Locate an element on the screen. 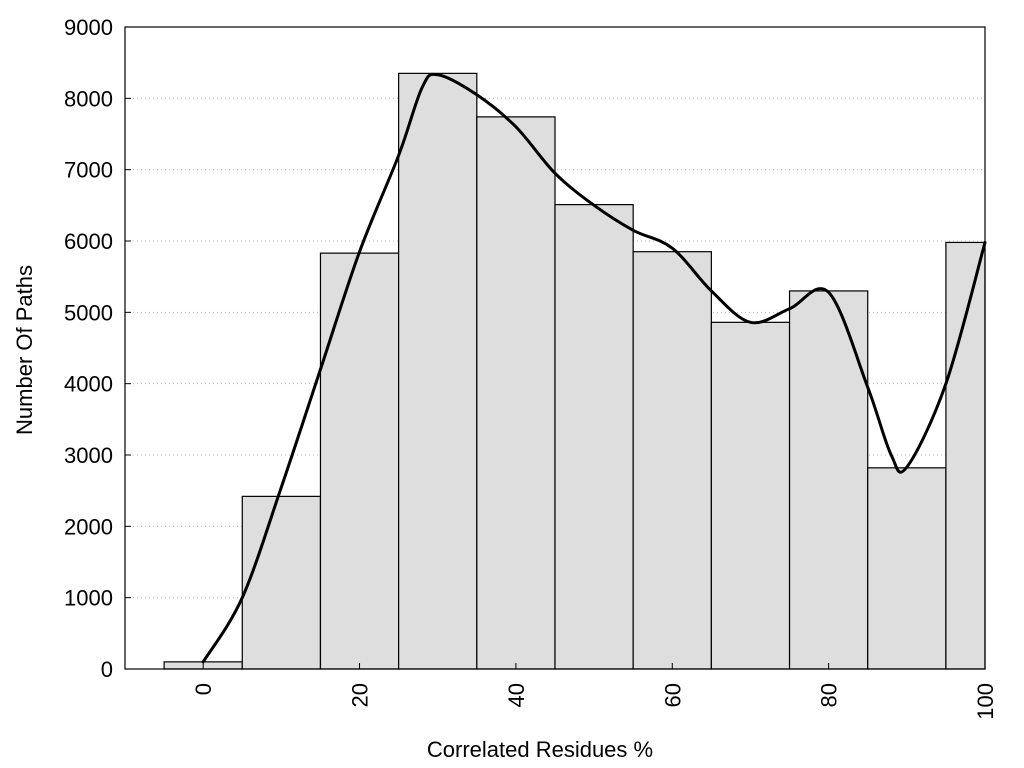  y-tick-label: 5000 is located at coordinates (88, 312).